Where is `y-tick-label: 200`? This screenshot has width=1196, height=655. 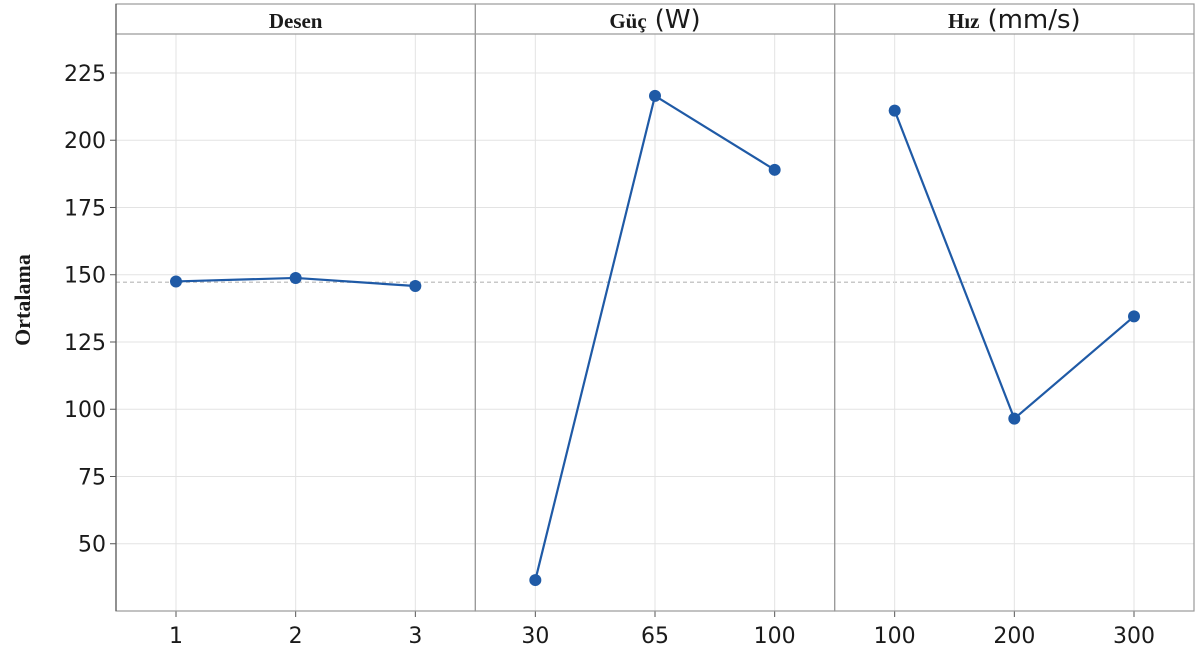
y-tick-label: 200 is located at coordinates (85, 141).